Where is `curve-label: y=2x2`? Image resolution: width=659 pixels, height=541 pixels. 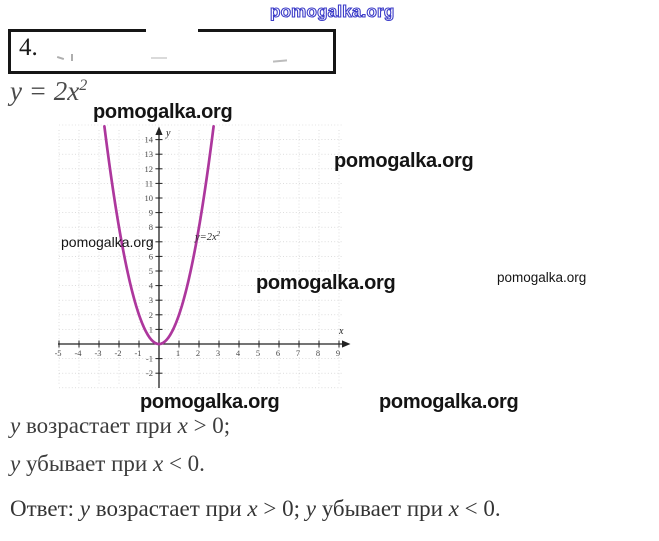
curve-label: y=2x2 is located at coordinates (207, 236).